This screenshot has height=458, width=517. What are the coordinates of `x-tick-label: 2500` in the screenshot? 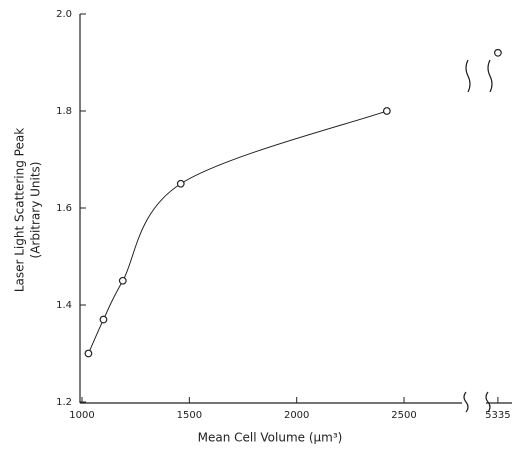 It's located at (403, 415).